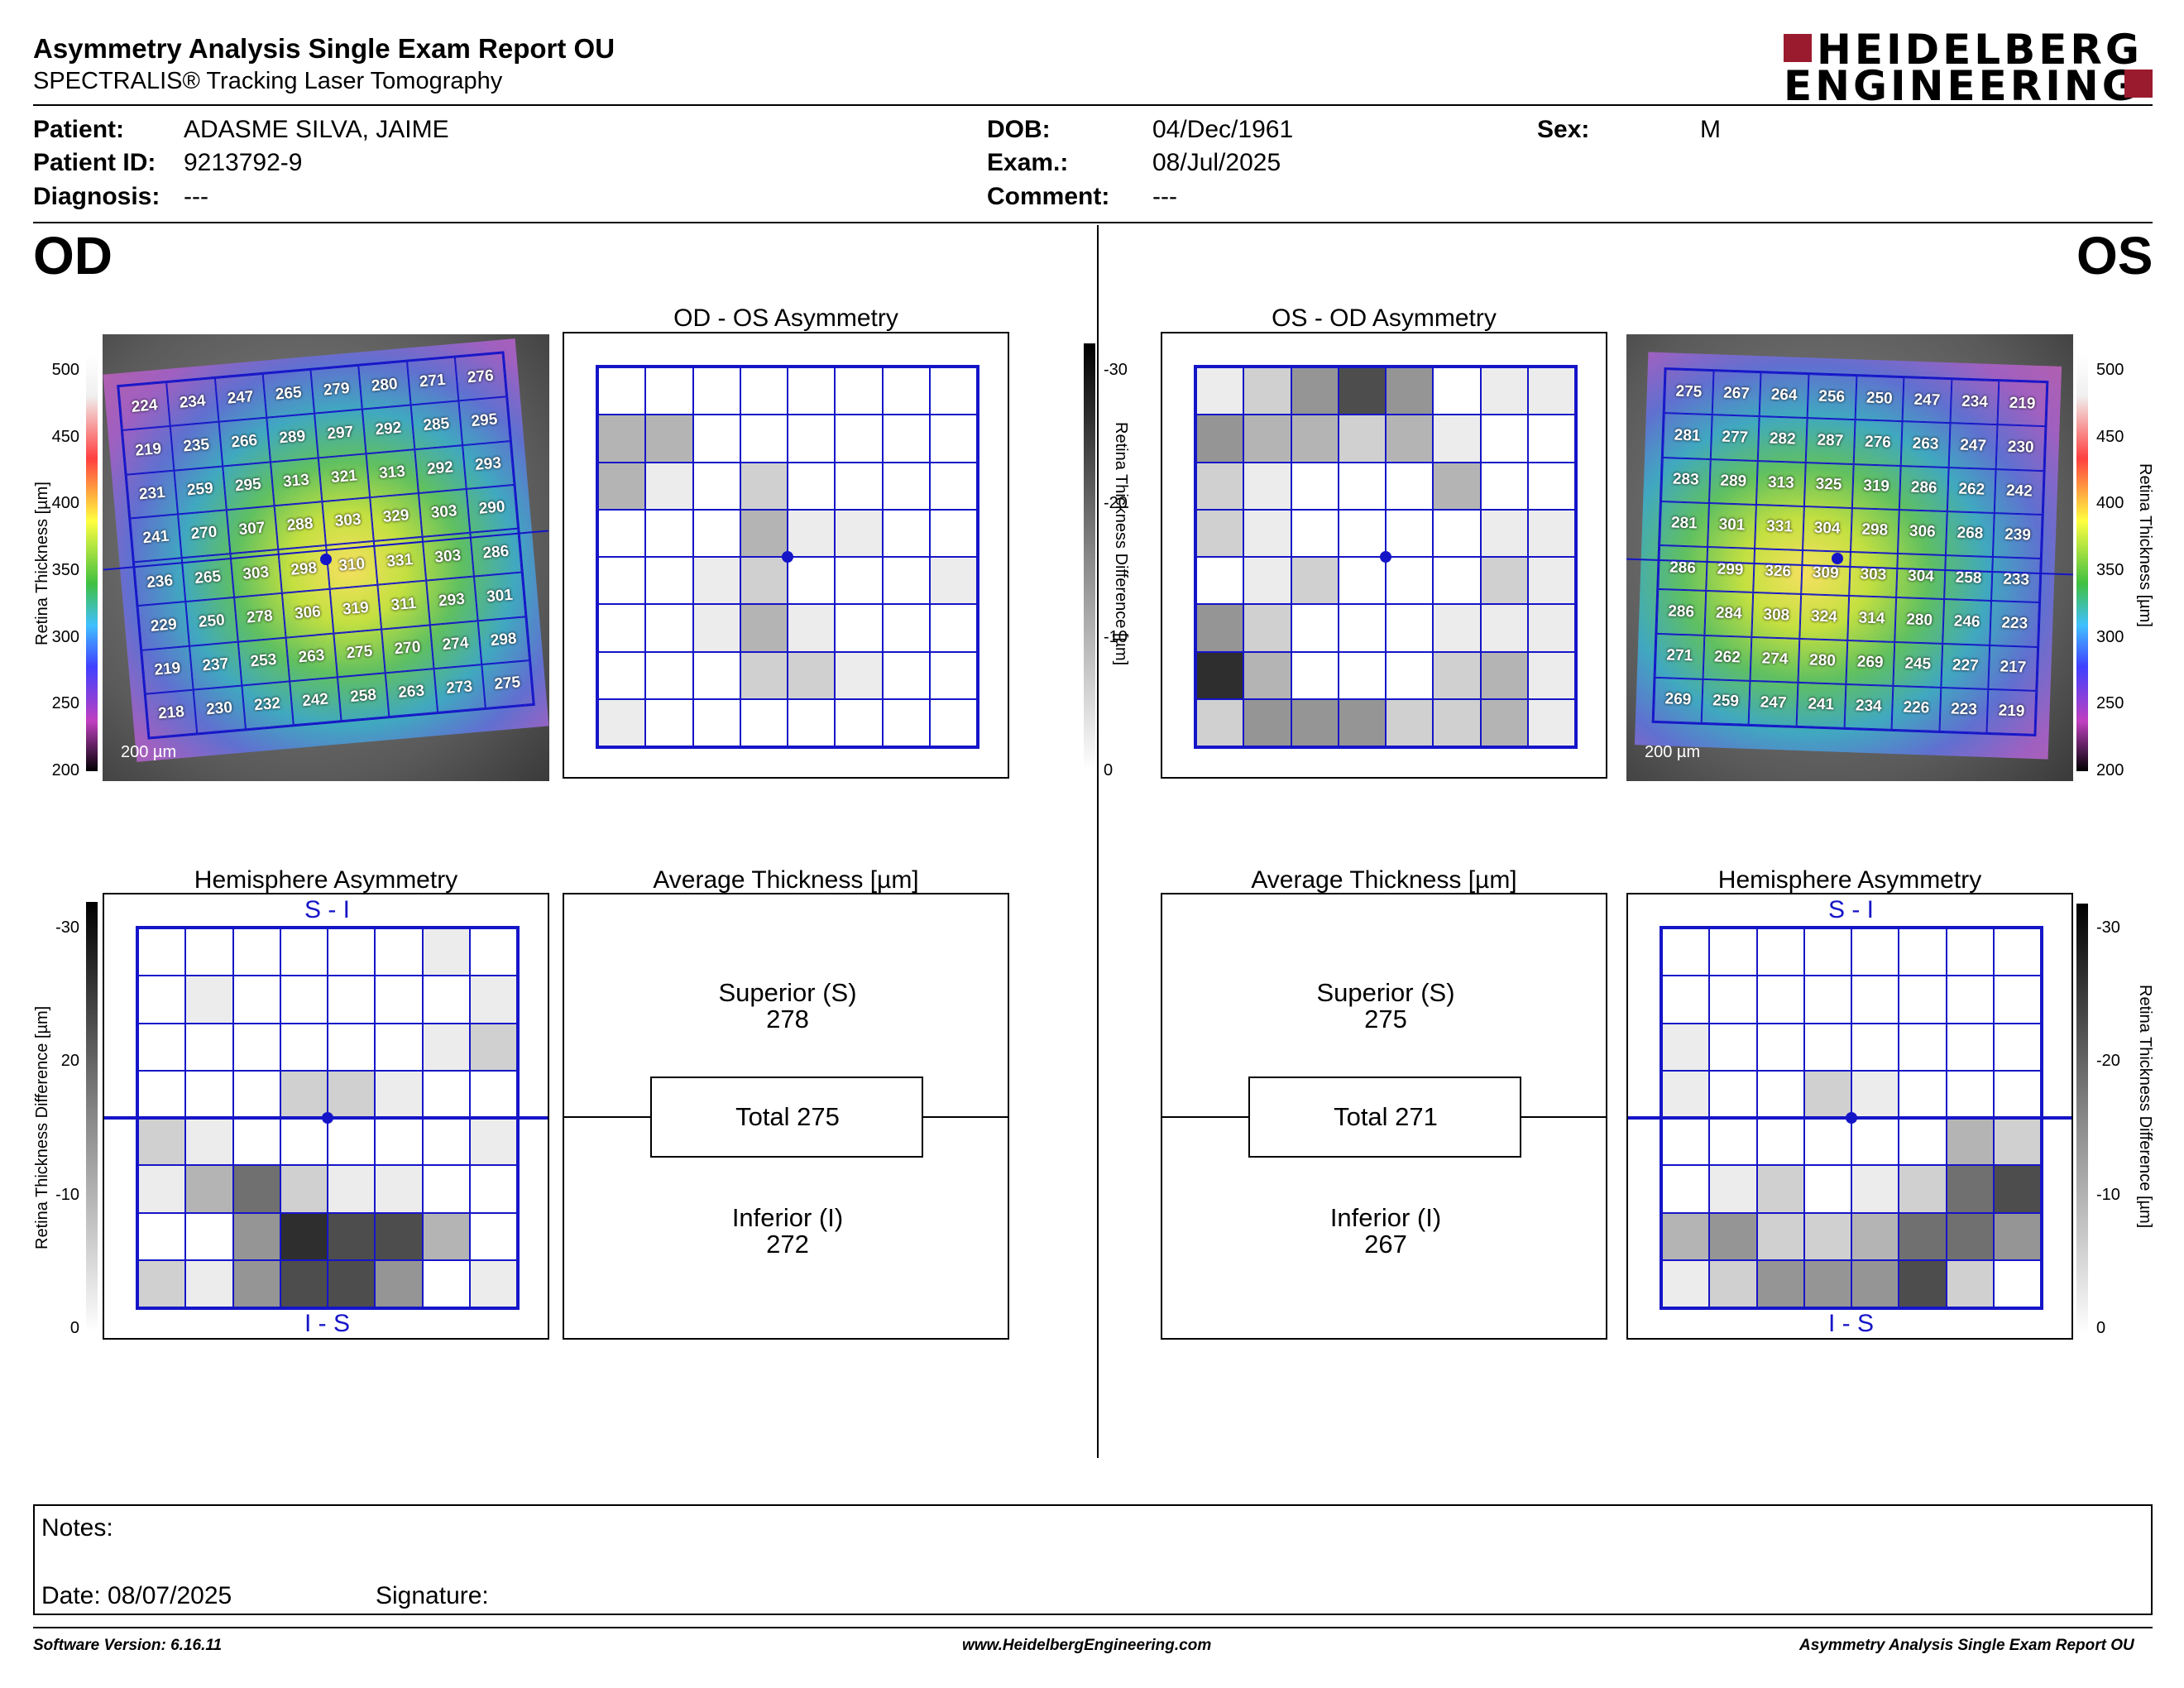 The width and height of the screenshot is (2184, 1688). Describe the element at coordinates (1684, 524) in the screenshot. I see `os-thickness-value: 281` at that location.